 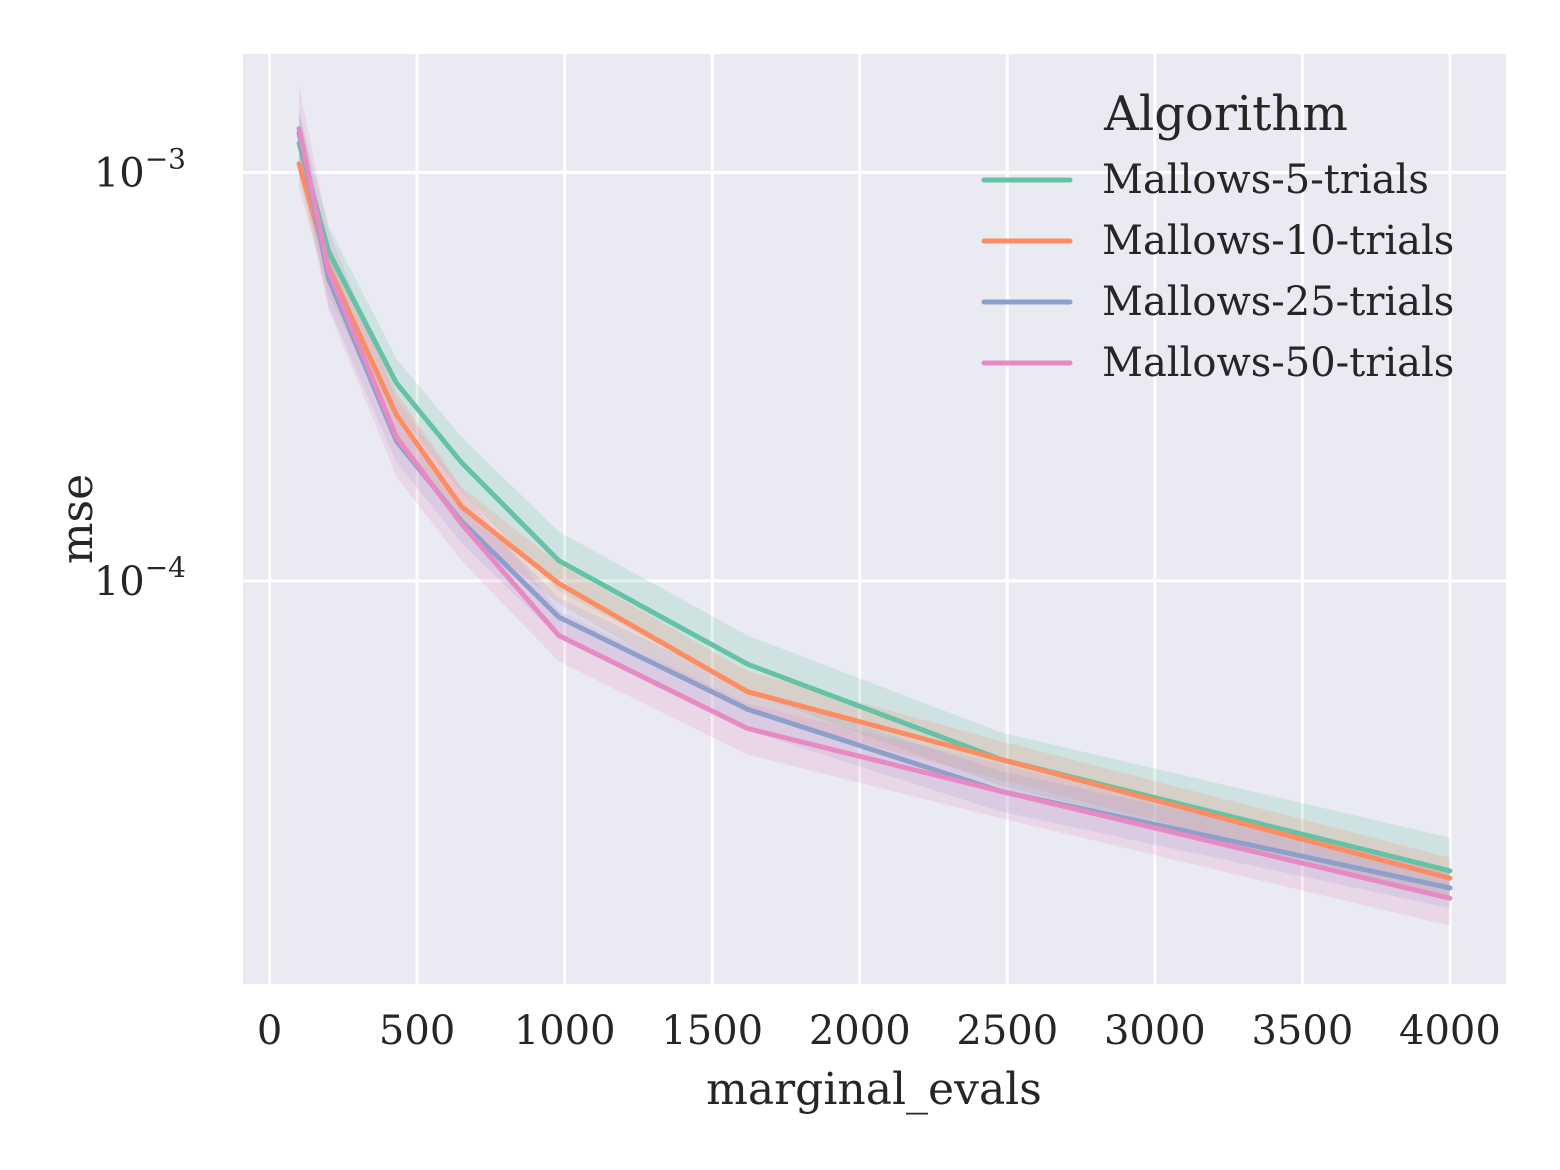 I want to click on x-tick-label: 1500, so click(x=712, y=1031).